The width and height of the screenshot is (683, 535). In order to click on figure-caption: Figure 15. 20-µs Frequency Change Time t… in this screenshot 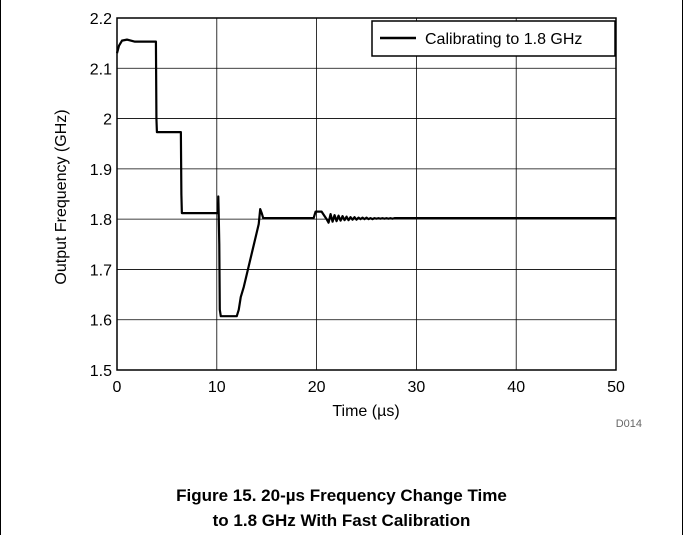, I will do `click(341, 508)`.